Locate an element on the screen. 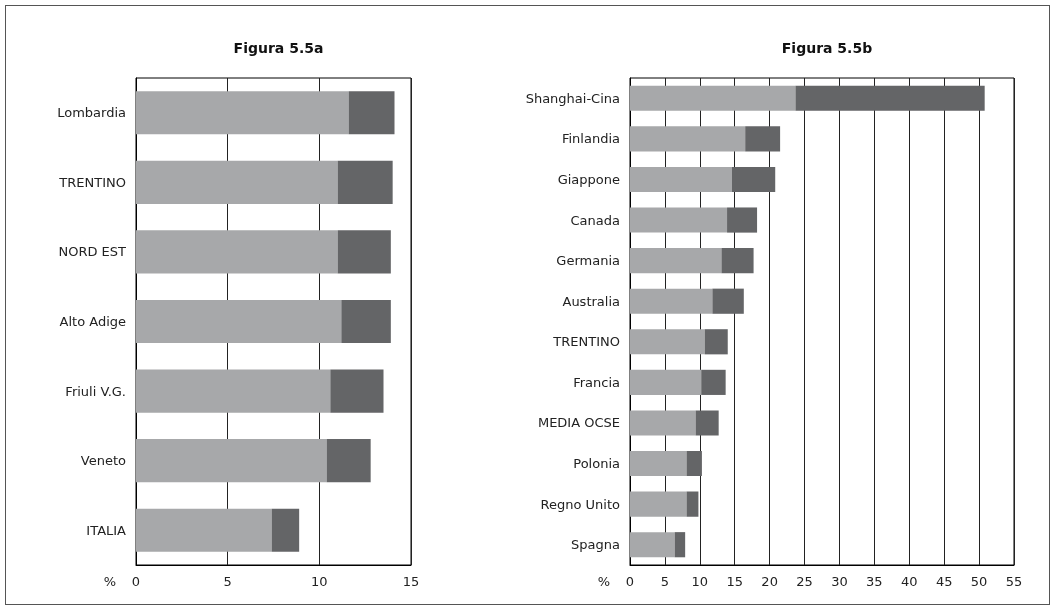  y-tick-label: Canada is located at coordinates (595, 220).